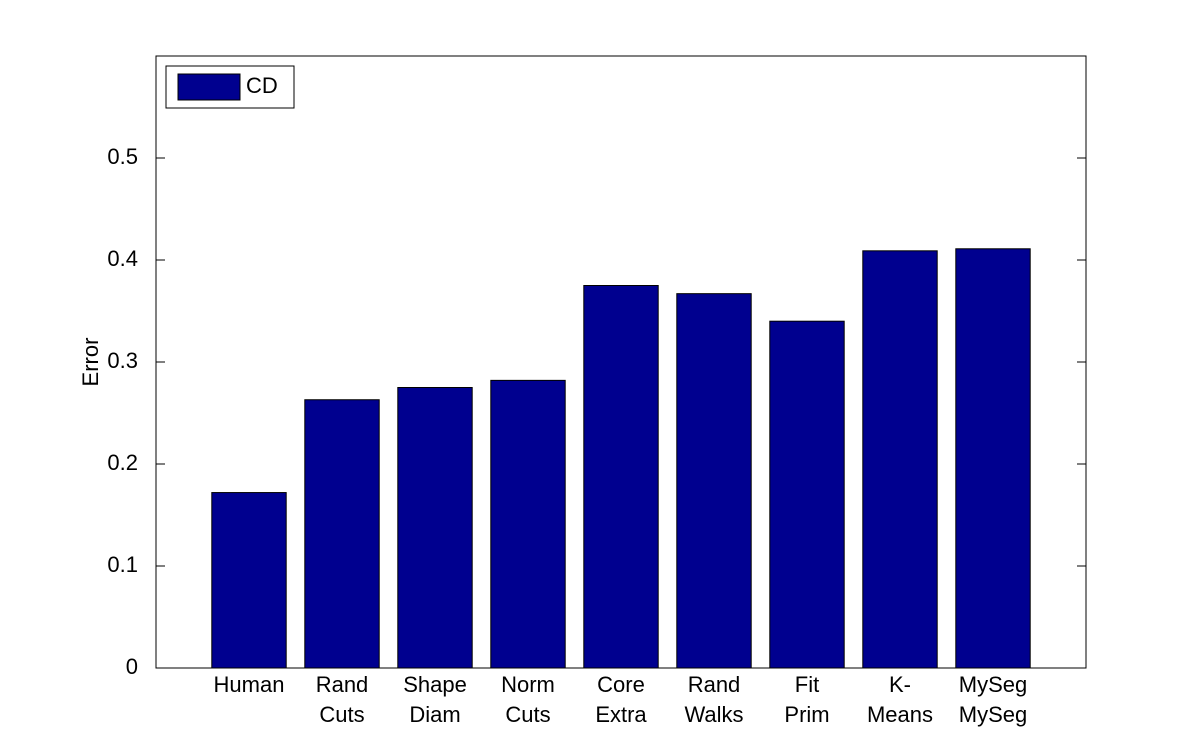 The image size is (1200, 750). What do you see at coordinates (621, 714) in the screenshot?
I see `x-tick-label: Extra` at bounding box center [621, 714].